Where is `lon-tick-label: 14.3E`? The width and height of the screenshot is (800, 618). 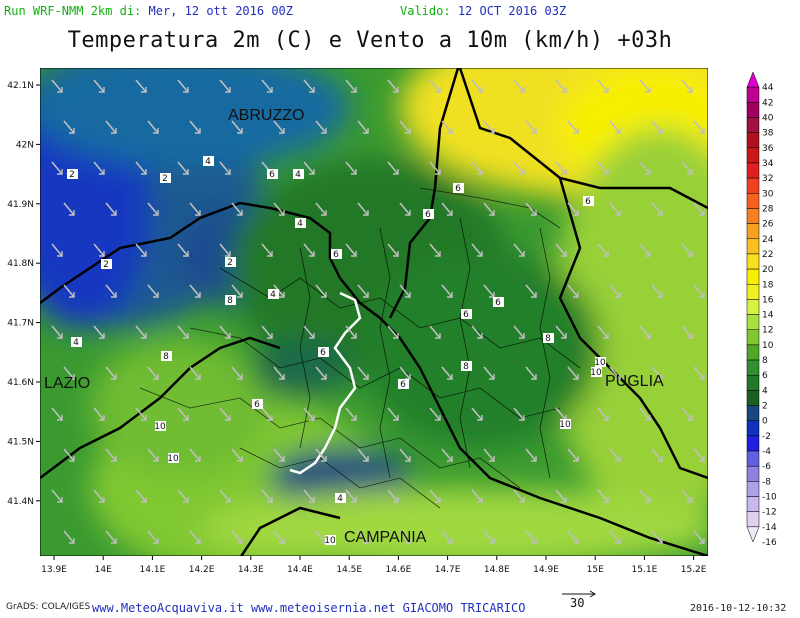
lon-tick-label: 14.3E is located at coordinates (251, 570).